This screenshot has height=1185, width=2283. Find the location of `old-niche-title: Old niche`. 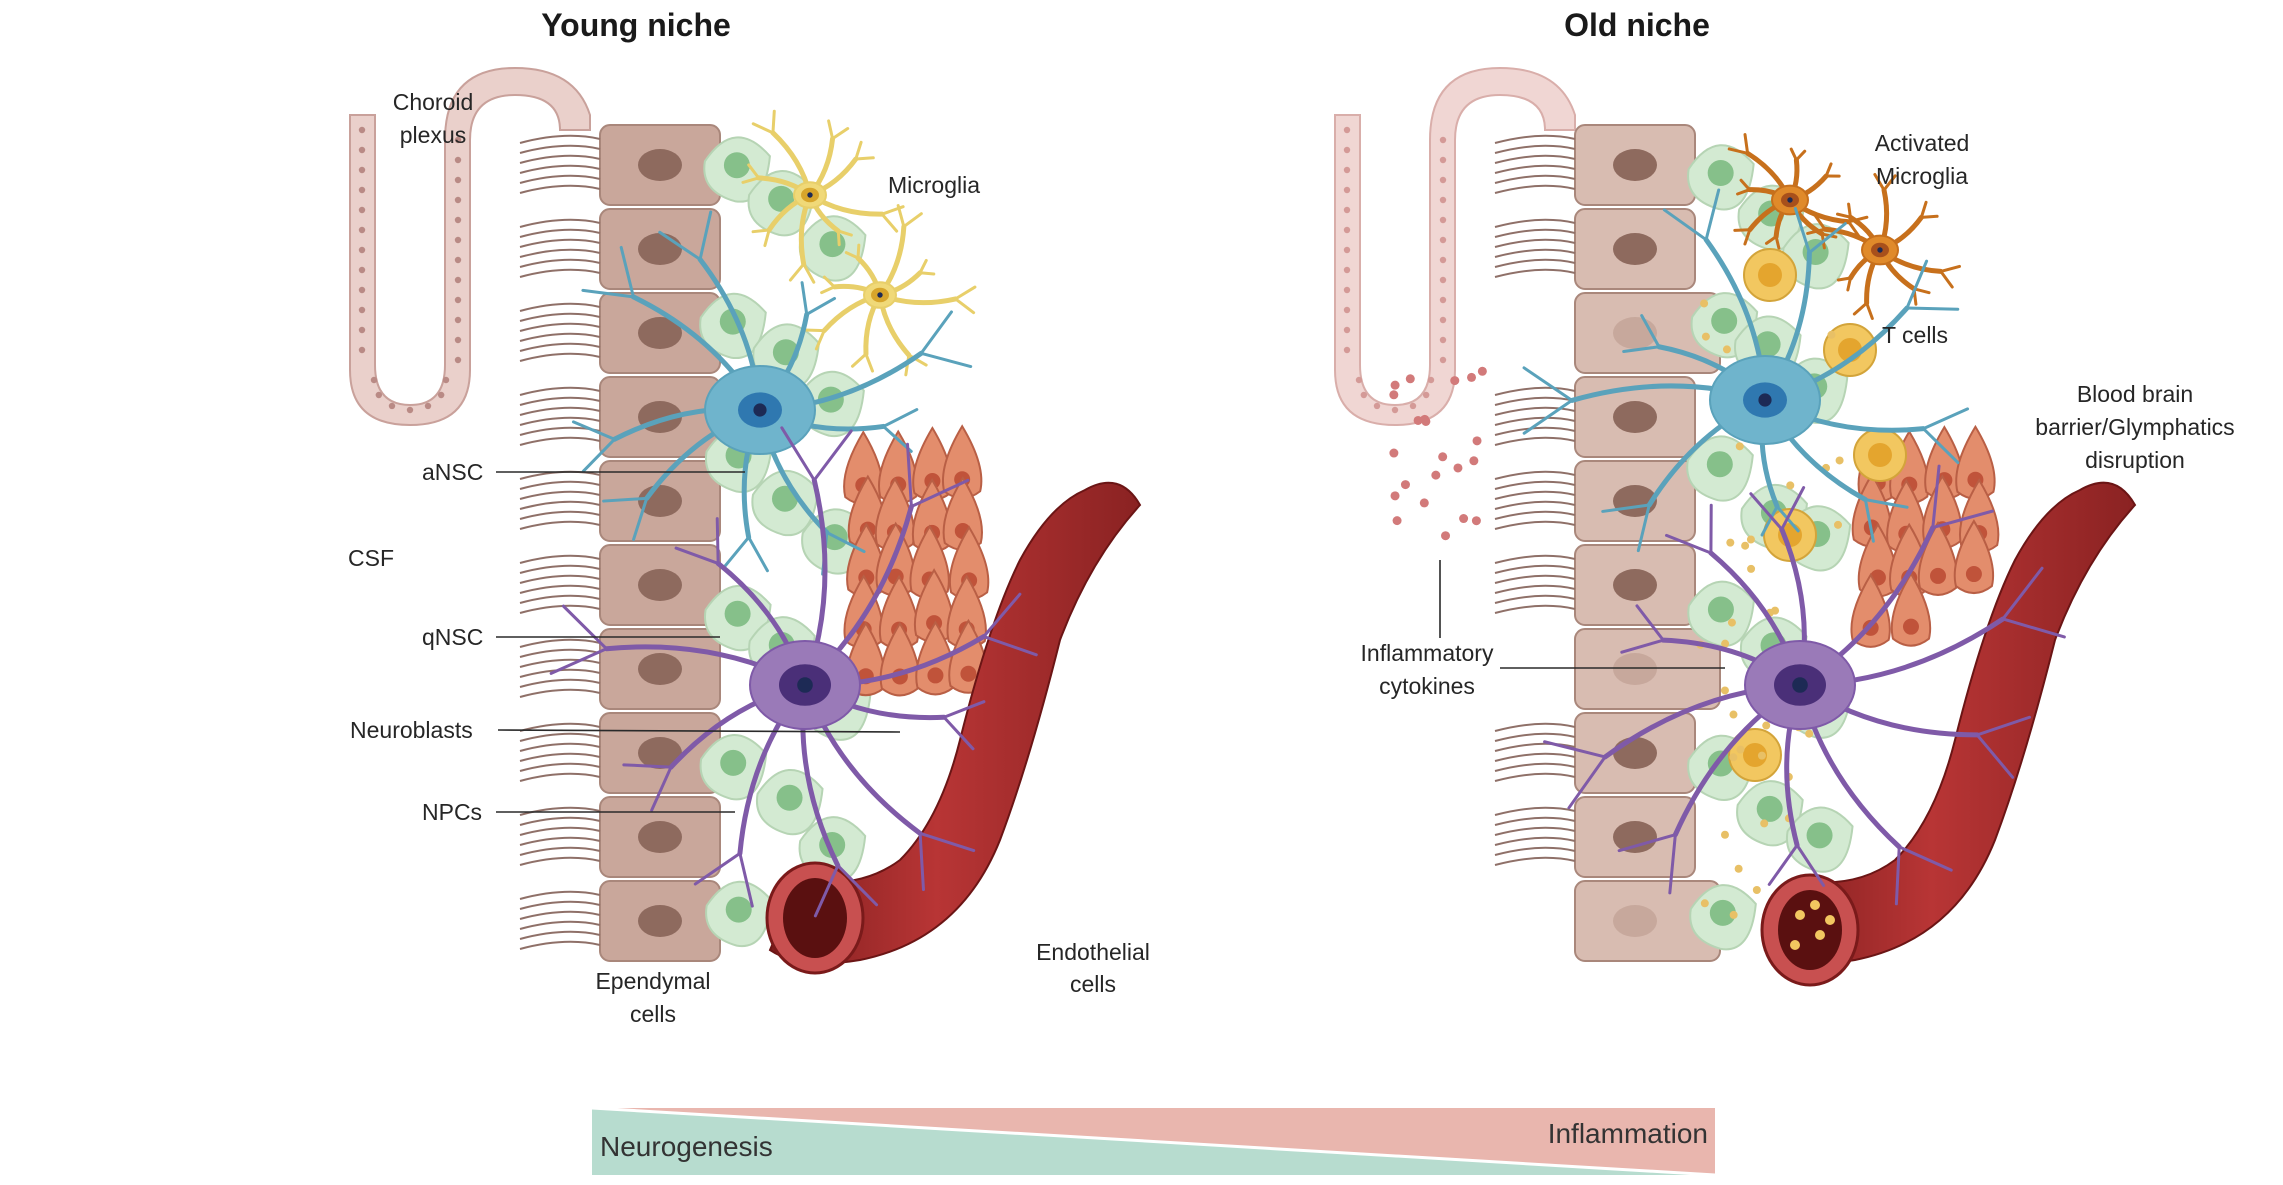

old-niche-title: Old niche is located at coordinates (1637, 25).